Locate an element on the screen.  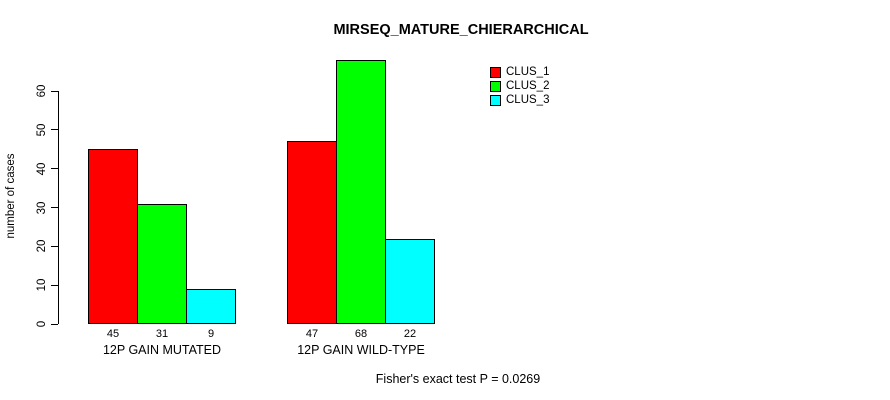
legend-item-clus_3: CLUS_3 is located at coordinates (519, 100).